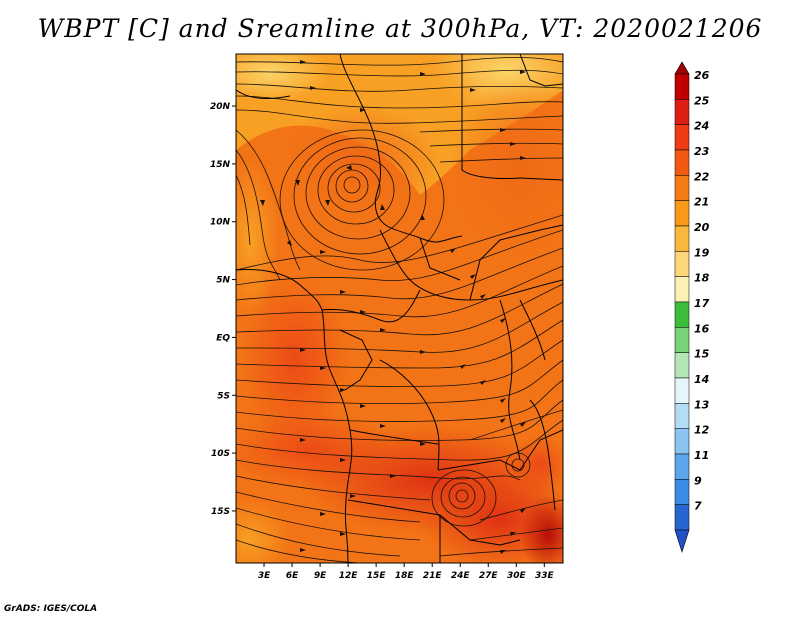 The image size is (800, 618). I want to click on grads-credit: GrADS: IGES/COLA, so click(51, 609).